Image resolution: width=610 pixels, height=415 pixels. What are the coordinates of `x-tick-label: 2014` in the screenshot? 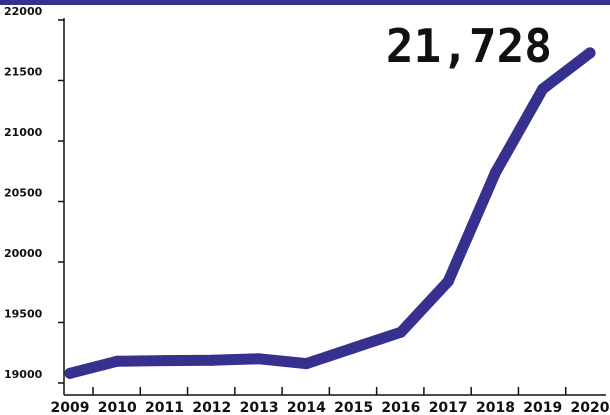 It's located at (306, 407).